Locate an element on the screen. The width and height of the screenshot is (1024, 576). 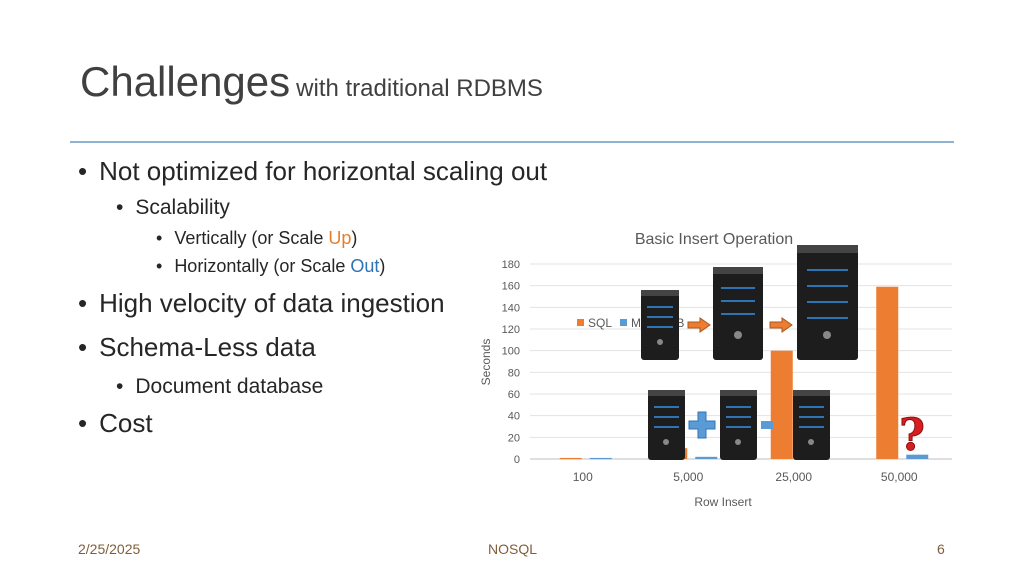
y-tick-label: 20 is located at coordinates (514, 438).